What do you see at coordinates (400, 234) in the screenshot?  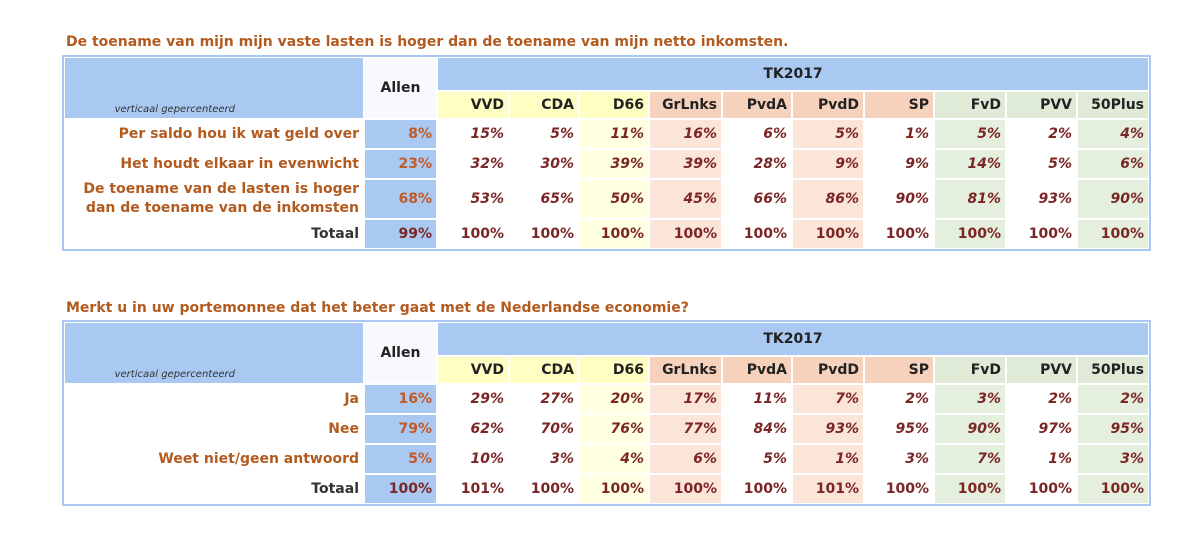 I see `total-allen: 99%` at bounding box center [400, 234].